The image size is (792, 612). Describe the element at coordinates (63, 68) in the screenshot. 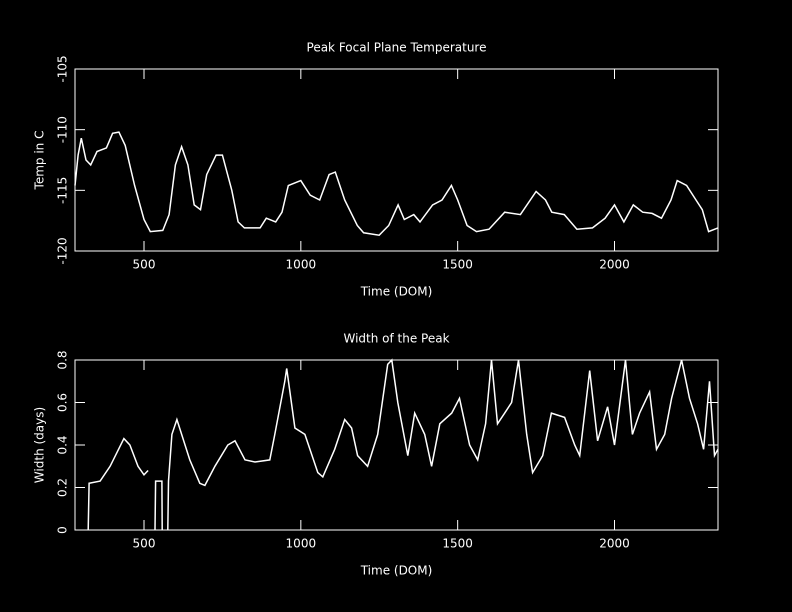

I see `y-tick-label: -105` at that location.